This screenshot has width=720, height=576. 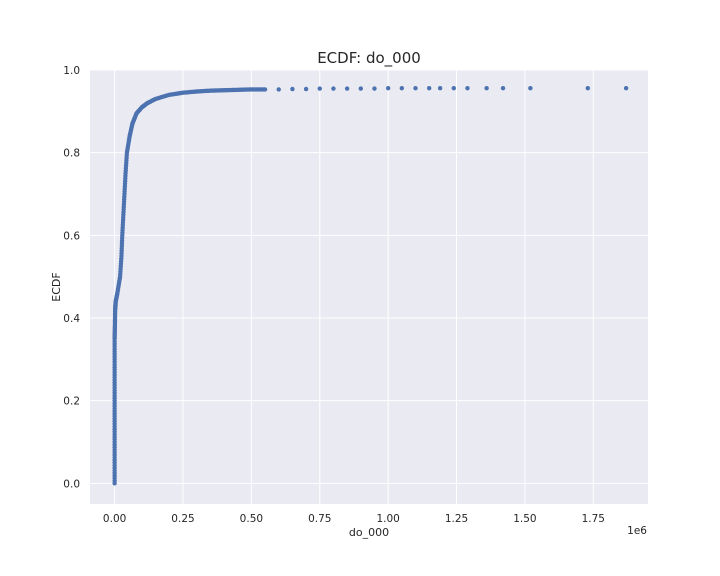 I want to click on x-tick-label: 0.25, so click(x=182, y=519).